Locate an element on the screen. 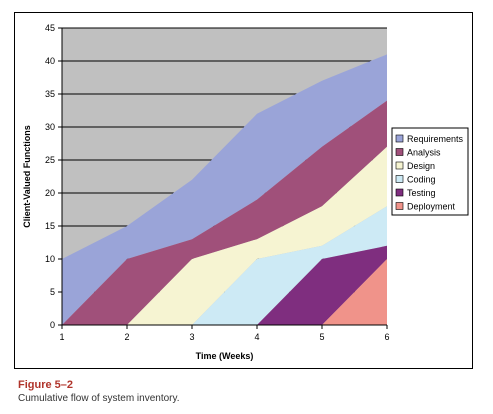 The image size is (493, 414). x-tick-label-5: 5 is located at coordinates (321, 337).